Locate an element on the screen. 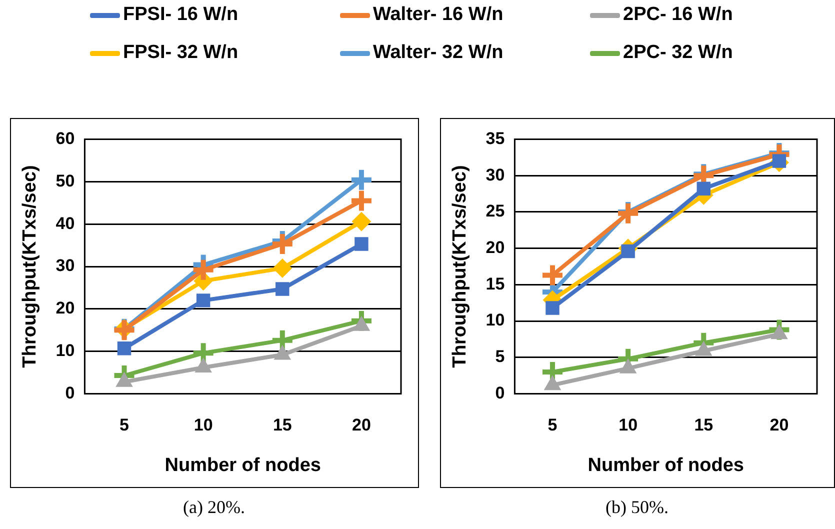 This screenshot has height=529, width=835. y-tick-label: 5 is located at coordinates (500, 356).